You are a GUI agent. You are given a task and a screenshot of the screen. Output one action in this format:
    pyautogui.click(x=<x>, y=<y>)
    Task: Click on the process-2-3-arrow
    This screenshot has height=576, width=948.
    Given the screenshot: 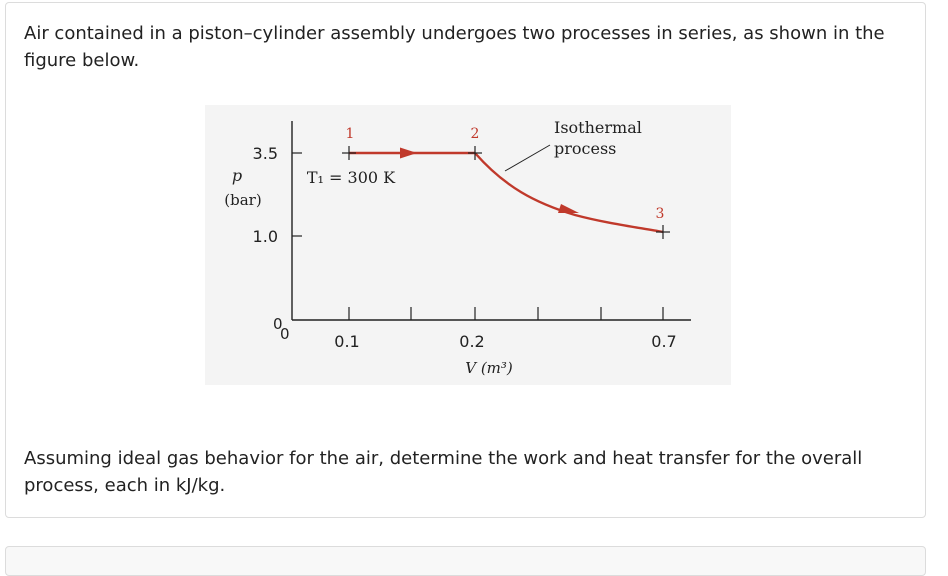 What is the action you would take?
    pyautogui.click(x=568, y=208)
    